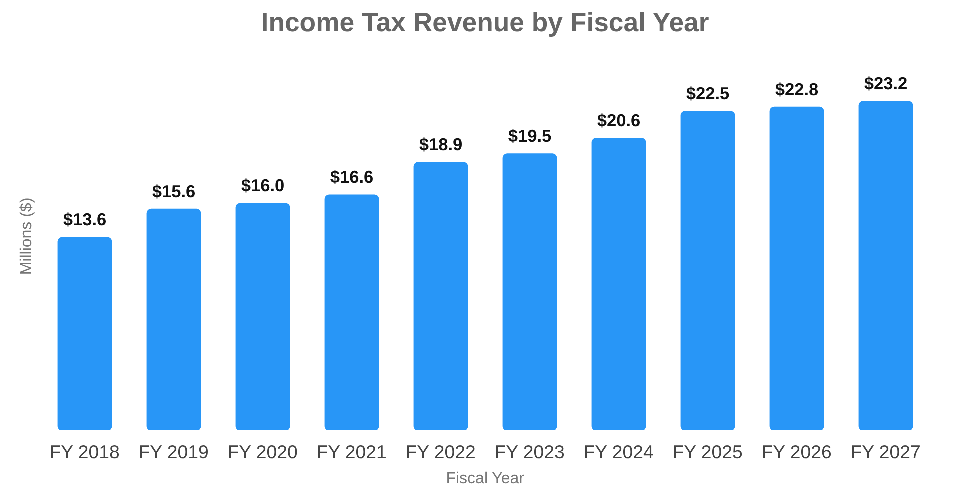 This screenshot has height=495, width=966. I want to click on x-tick-label: FY 2021, so click(351, 452).